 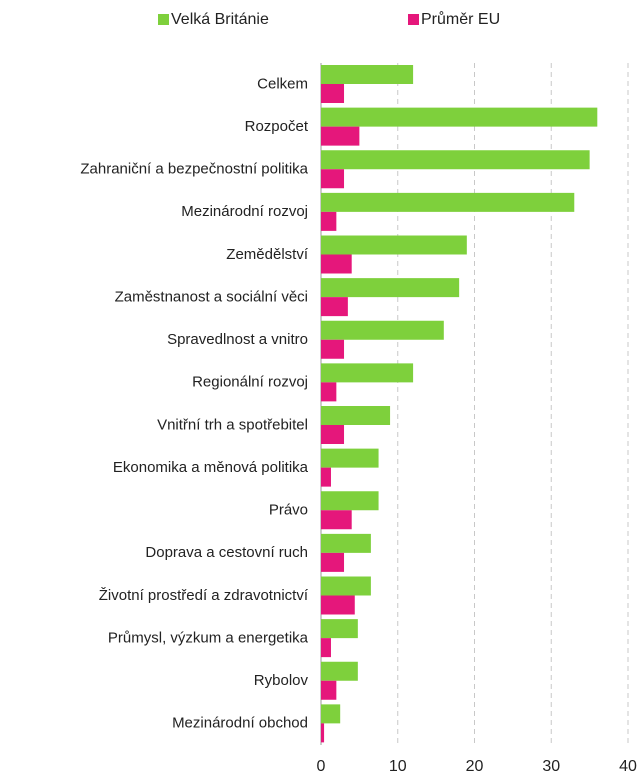 What do you see at coordinates (232, 424) in the screenshot?
I see `y-tick-label: Vnitřní trh a spotřebitel` at bounding box center [232, 424].